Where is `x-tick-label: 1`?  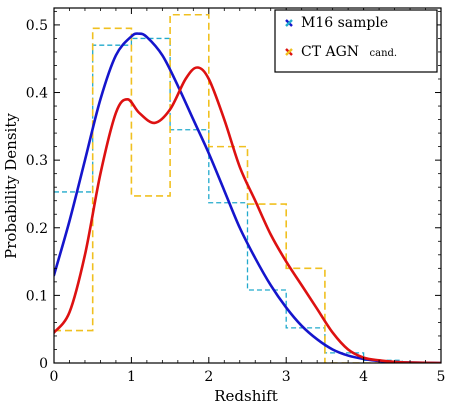 x-tick-label: 1 is located at coordinates (131, 377).